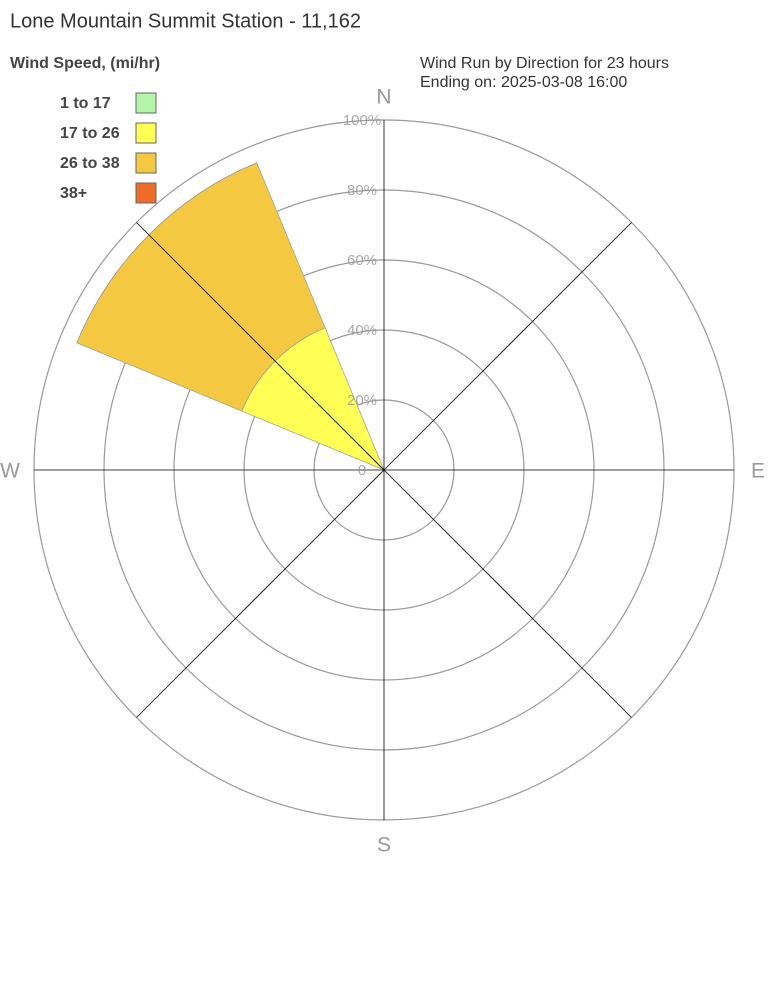 The height and width of the screenshot is (1008, 768). What do you see at coordinates (73, 193) in the screenshot?
I see `legend-label: 38+` at bounding box center [73, 193].